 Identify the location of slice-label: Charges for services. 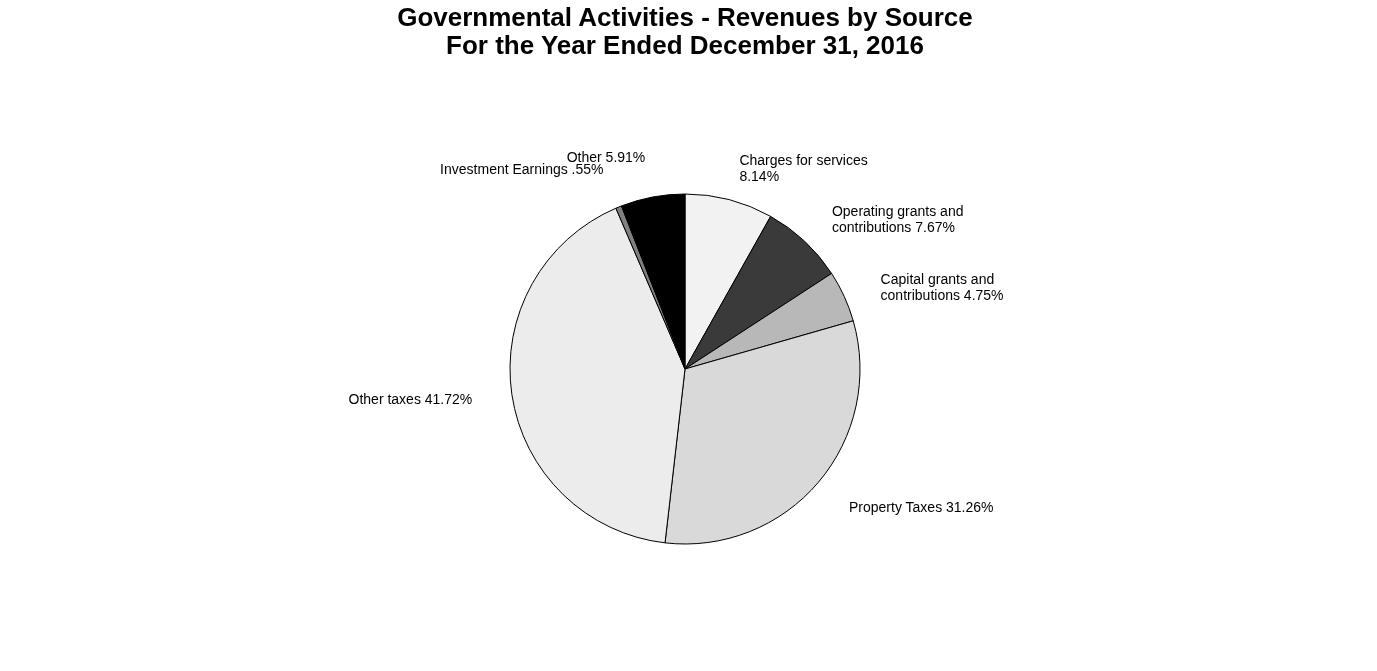
(803, 159).